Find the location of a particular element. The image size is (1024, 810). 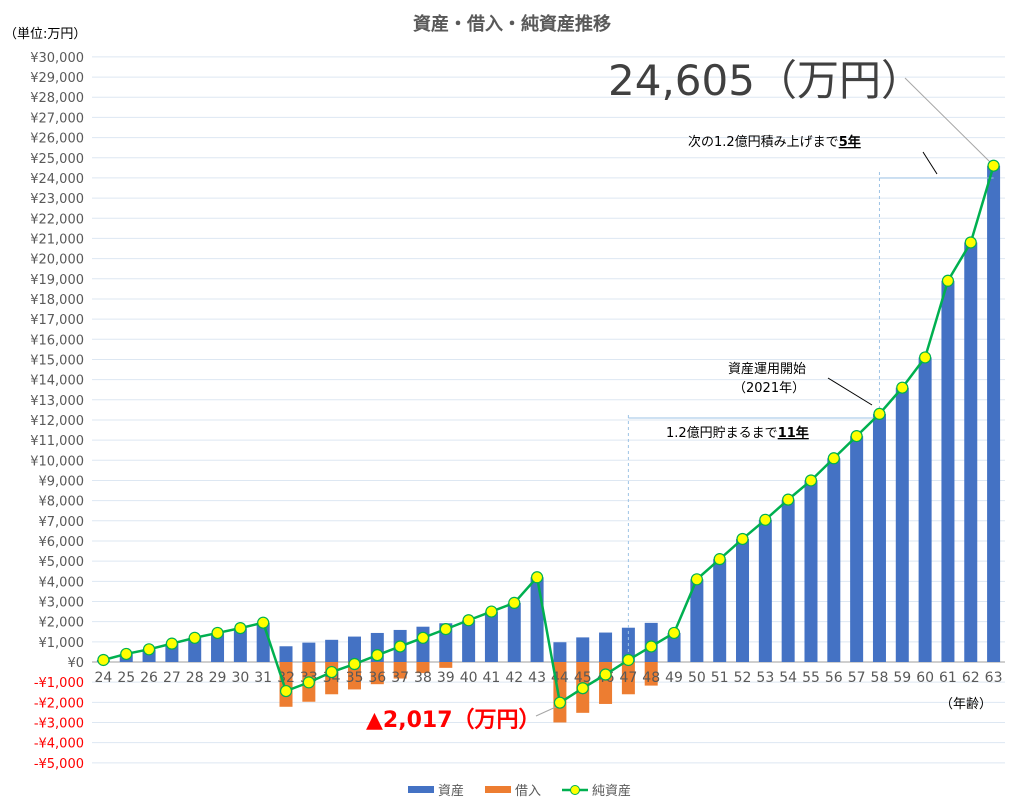

x-tick-label: 35 is located at coordinates (355, 678).